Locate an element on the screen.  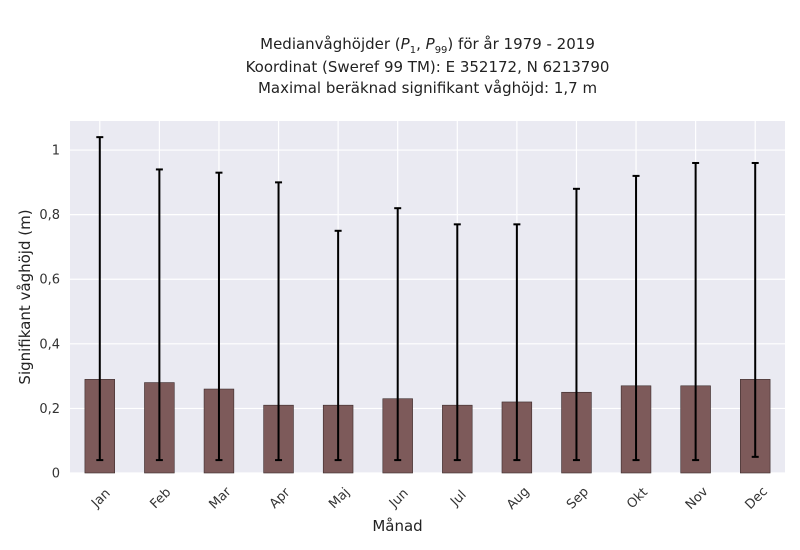
x-tick-label: Dec is located at coordinates (757, 498).